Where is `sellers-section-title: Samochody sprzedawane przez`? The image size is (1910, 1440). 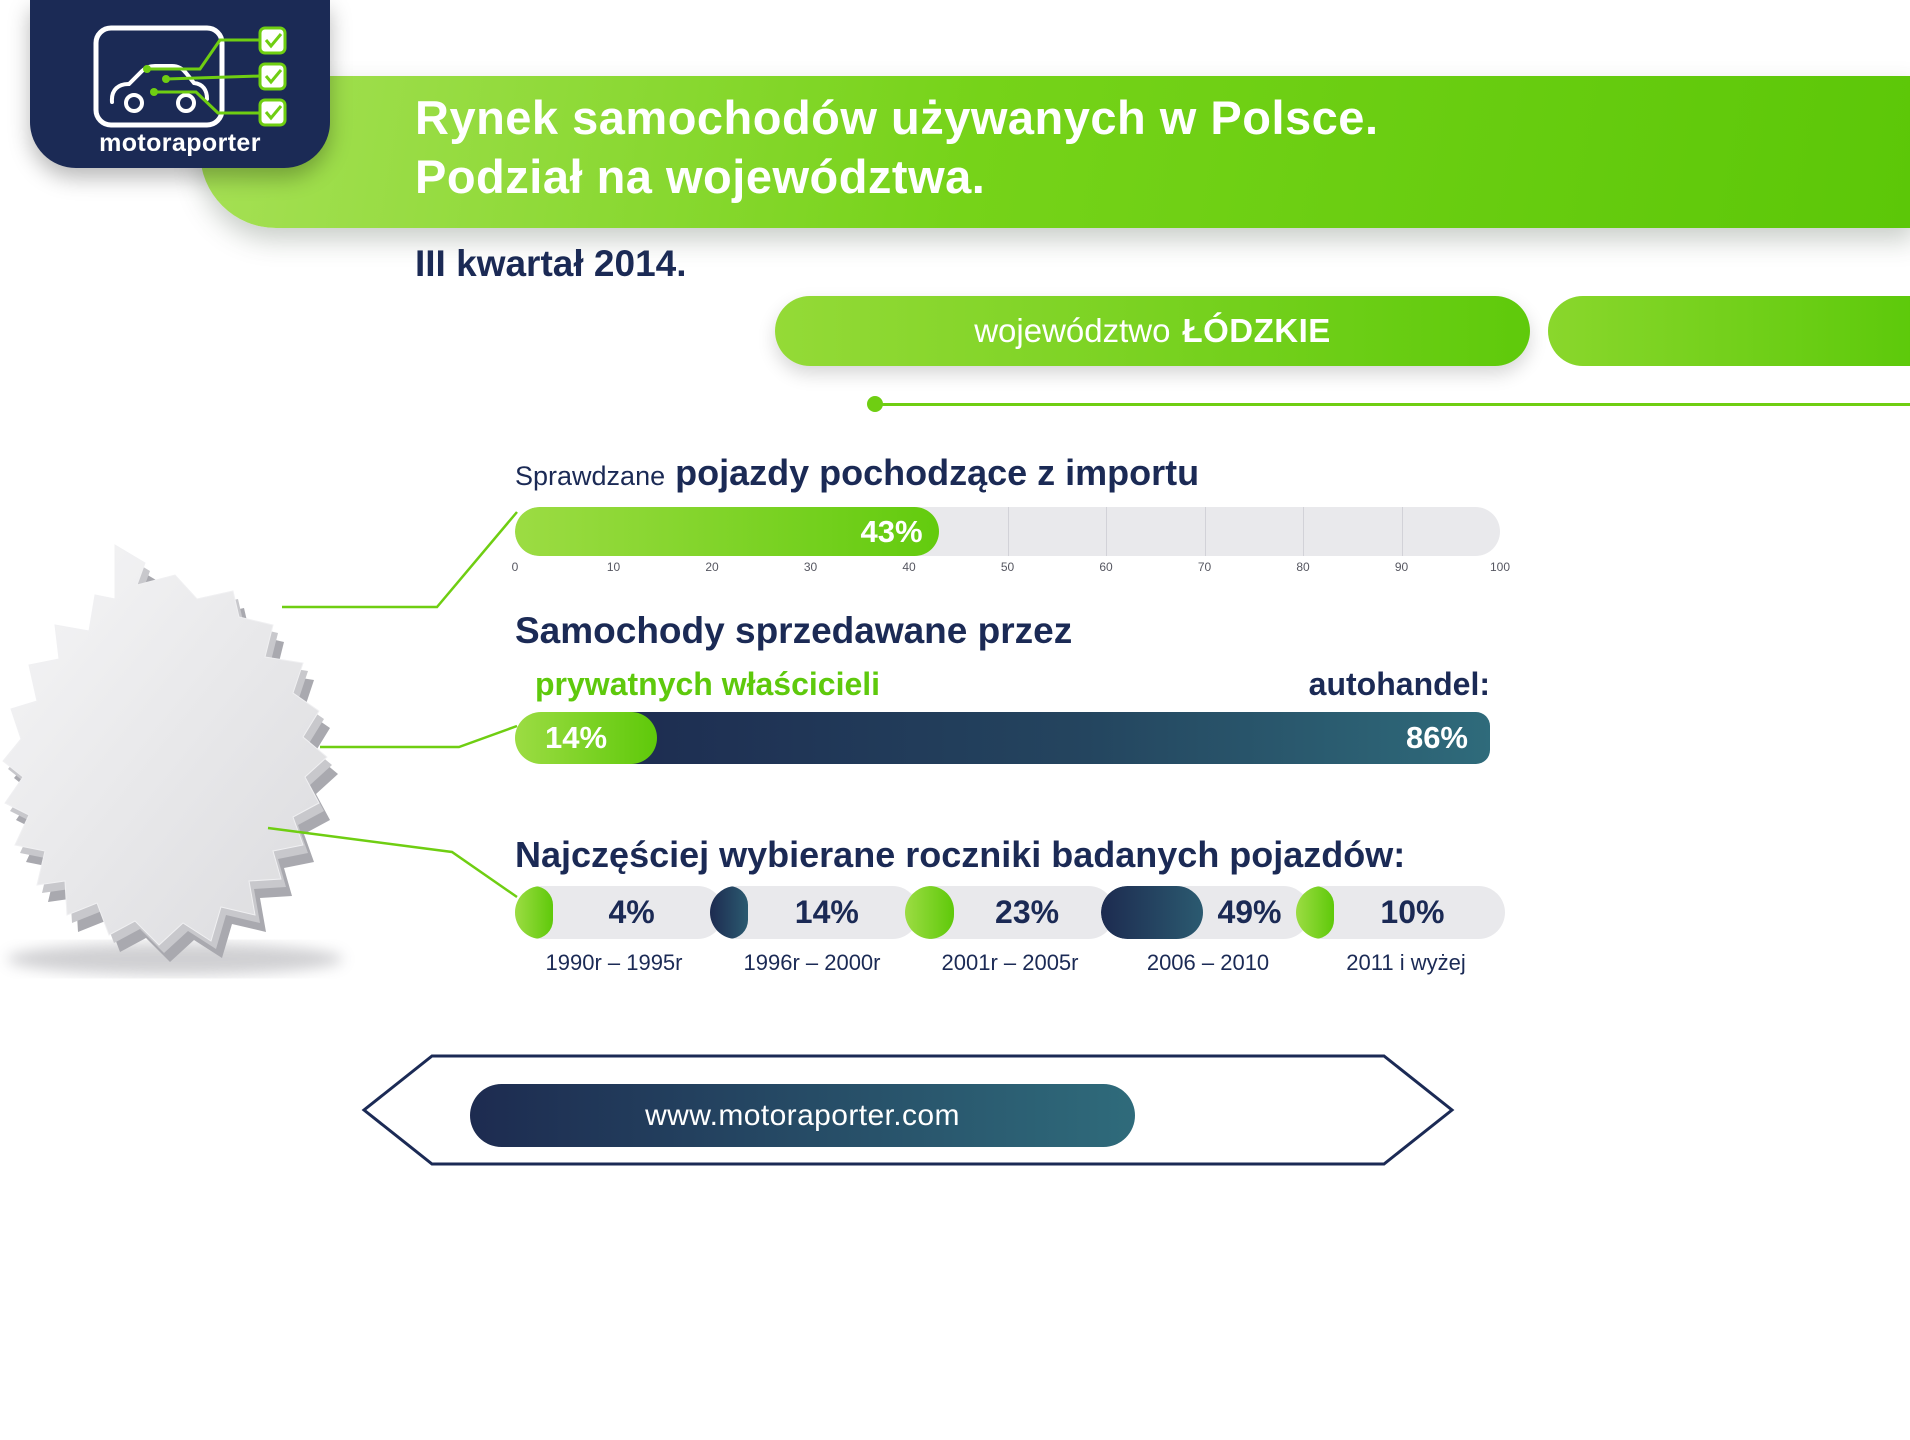
sellers-section-title: Samochody sprzedawane przez is located at coordinates (794, 630).